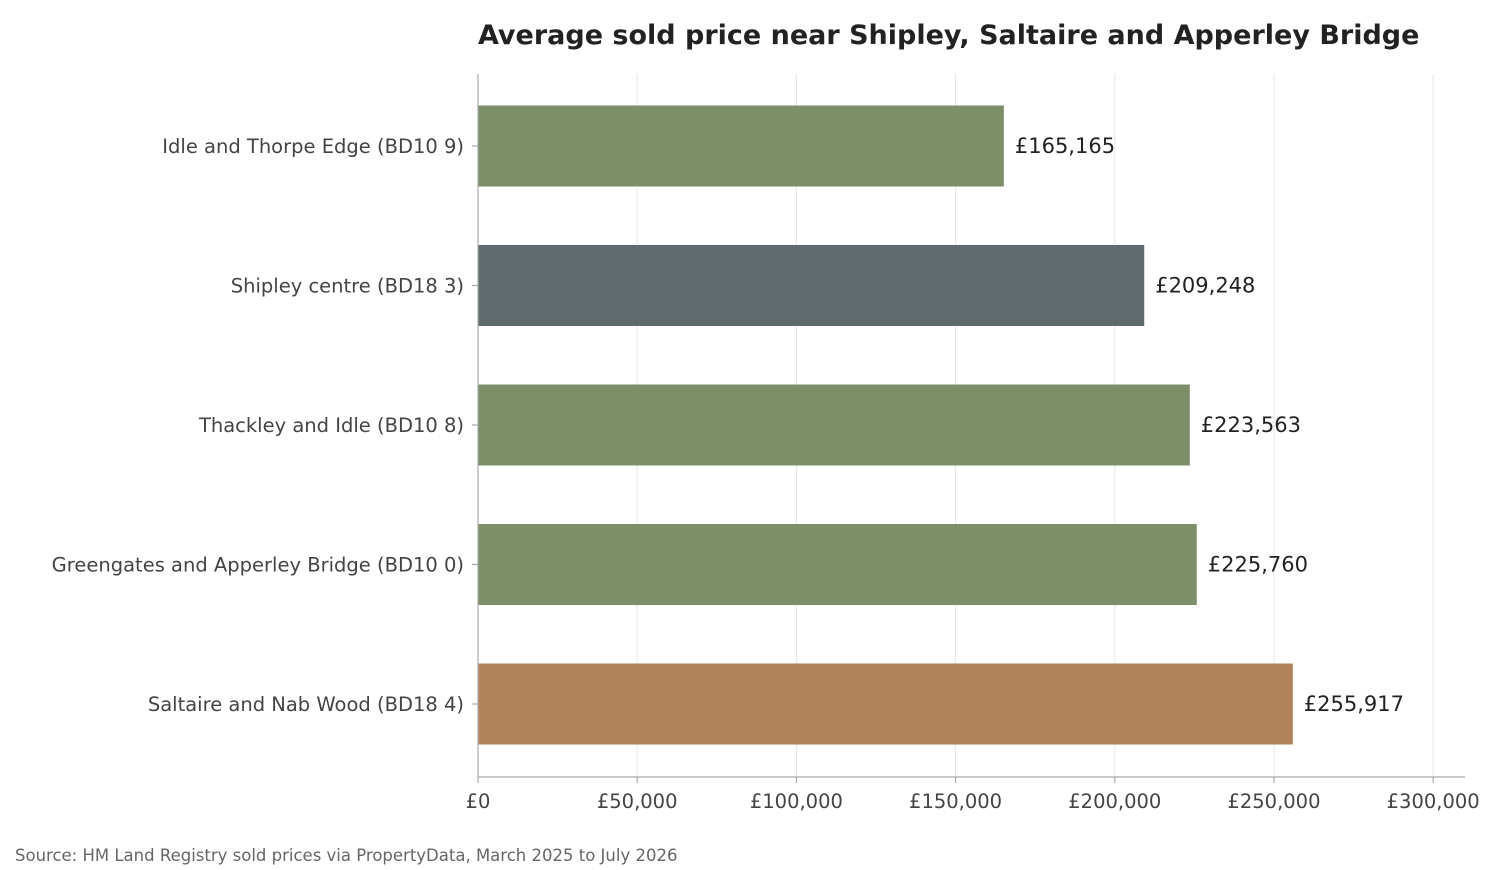 This screenshot has height=870, width=1500. I want to click on x-tick-label: £100,000, so click(796, 801).